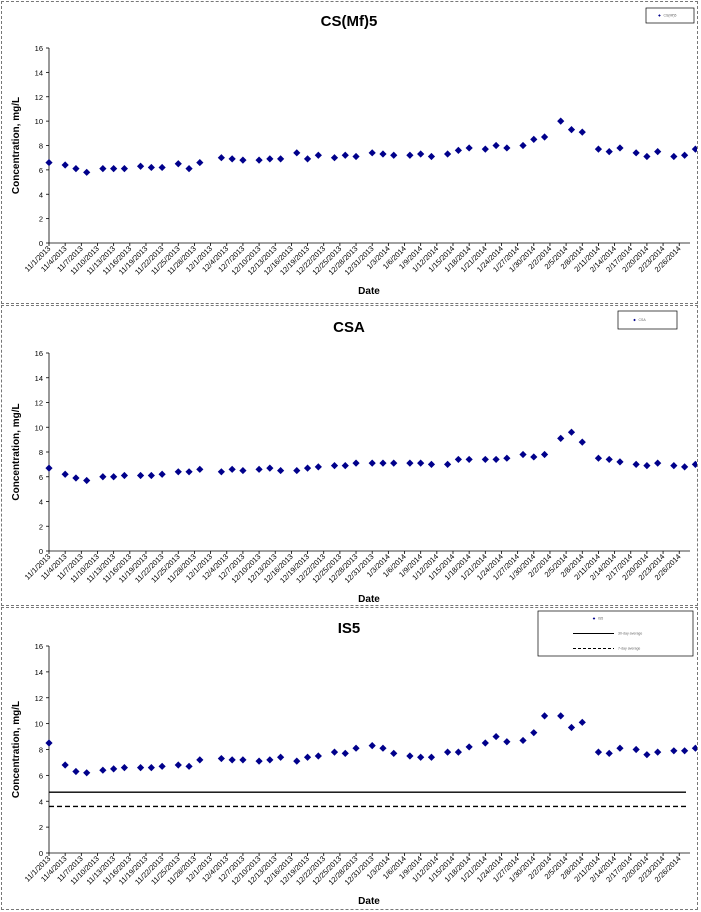 The height and width of the screenshot is (912, 701). What do you see at coordinates (669, 16) in the screenshot?
I see `legend-label: CS(Mf)5` at bounding box center [669, 16].